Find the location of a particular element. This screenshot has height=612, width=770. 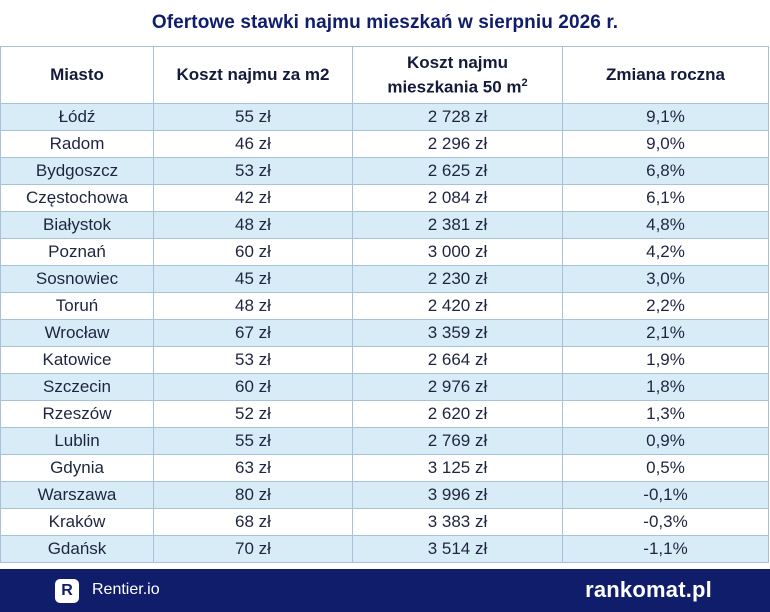

table-row: Katowice 53 zł 2 664 zł 1,9% is located at coordinates (384, 360).